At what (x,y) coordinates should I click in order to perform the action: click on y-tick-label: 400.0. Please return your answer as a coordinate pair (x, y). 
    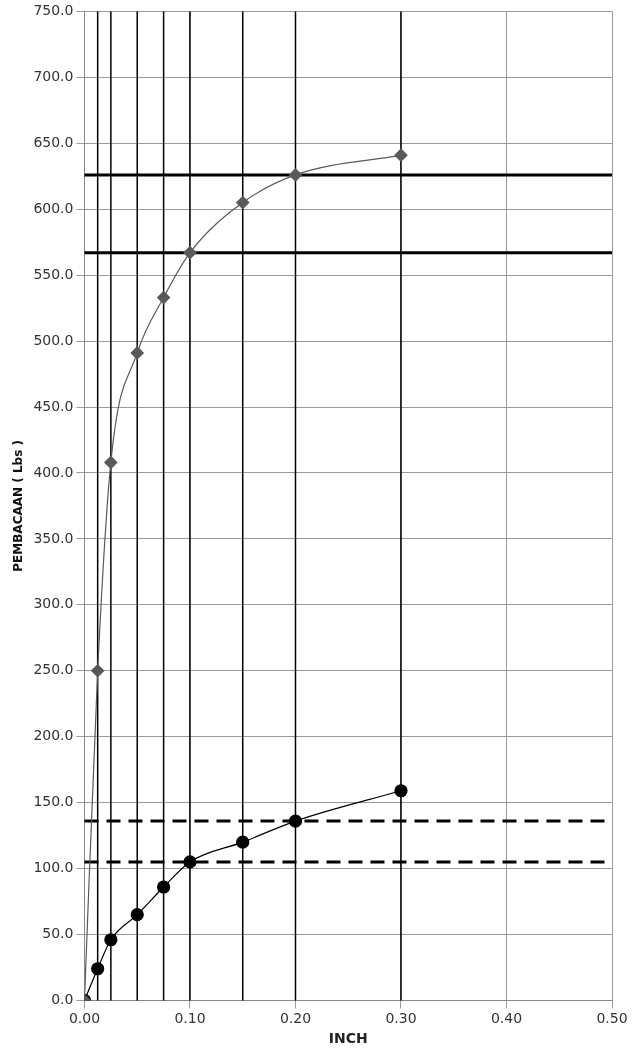
    Looking at the image, I should click on (53, 471).